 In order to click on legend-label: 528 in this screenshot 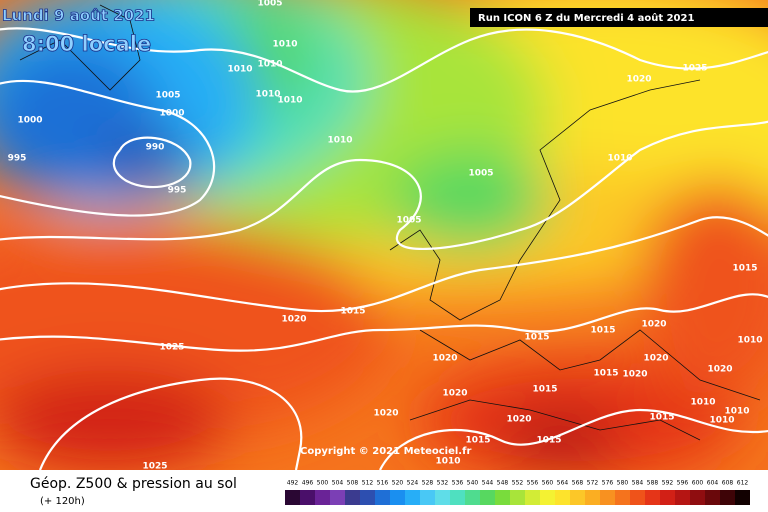, I will do `click(428, 483)`.